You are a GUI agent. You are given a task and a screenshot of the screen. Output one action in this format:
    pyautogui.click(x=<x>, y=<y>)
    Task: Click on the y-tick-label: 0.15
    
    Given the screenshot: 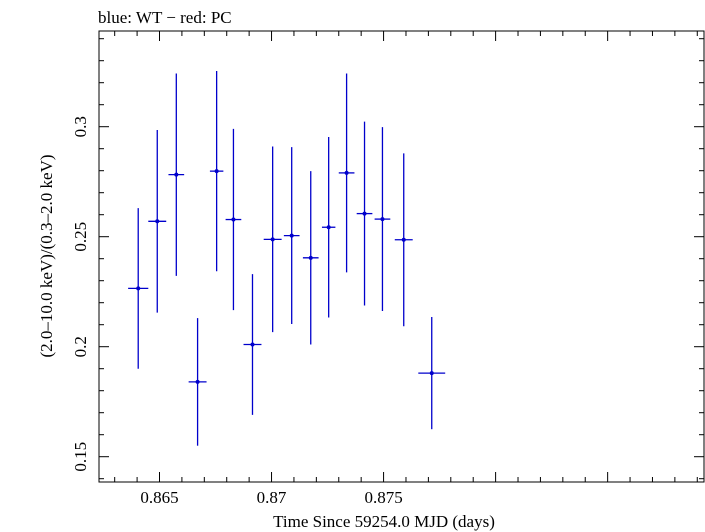 What is the action you would take?
    pyautogui.click(x=80, y=457)
    